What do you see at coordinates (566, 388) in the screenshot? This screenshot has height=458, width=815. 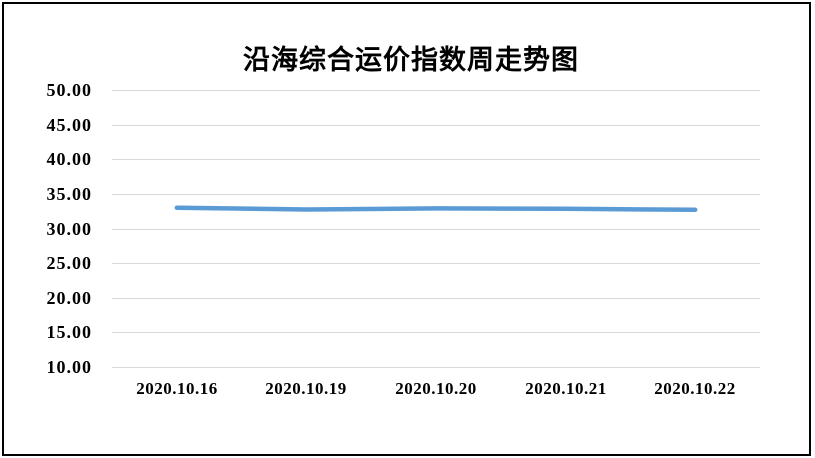 I see `x-axis-tick-label: 2020.10.21` at bounding box center [566, 388].